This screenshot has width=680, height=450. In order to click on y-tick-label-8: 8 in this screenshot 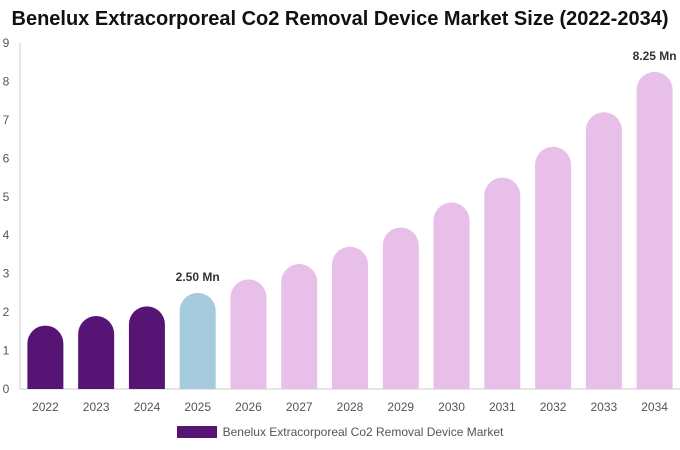, I will do `click(6, 81)`.